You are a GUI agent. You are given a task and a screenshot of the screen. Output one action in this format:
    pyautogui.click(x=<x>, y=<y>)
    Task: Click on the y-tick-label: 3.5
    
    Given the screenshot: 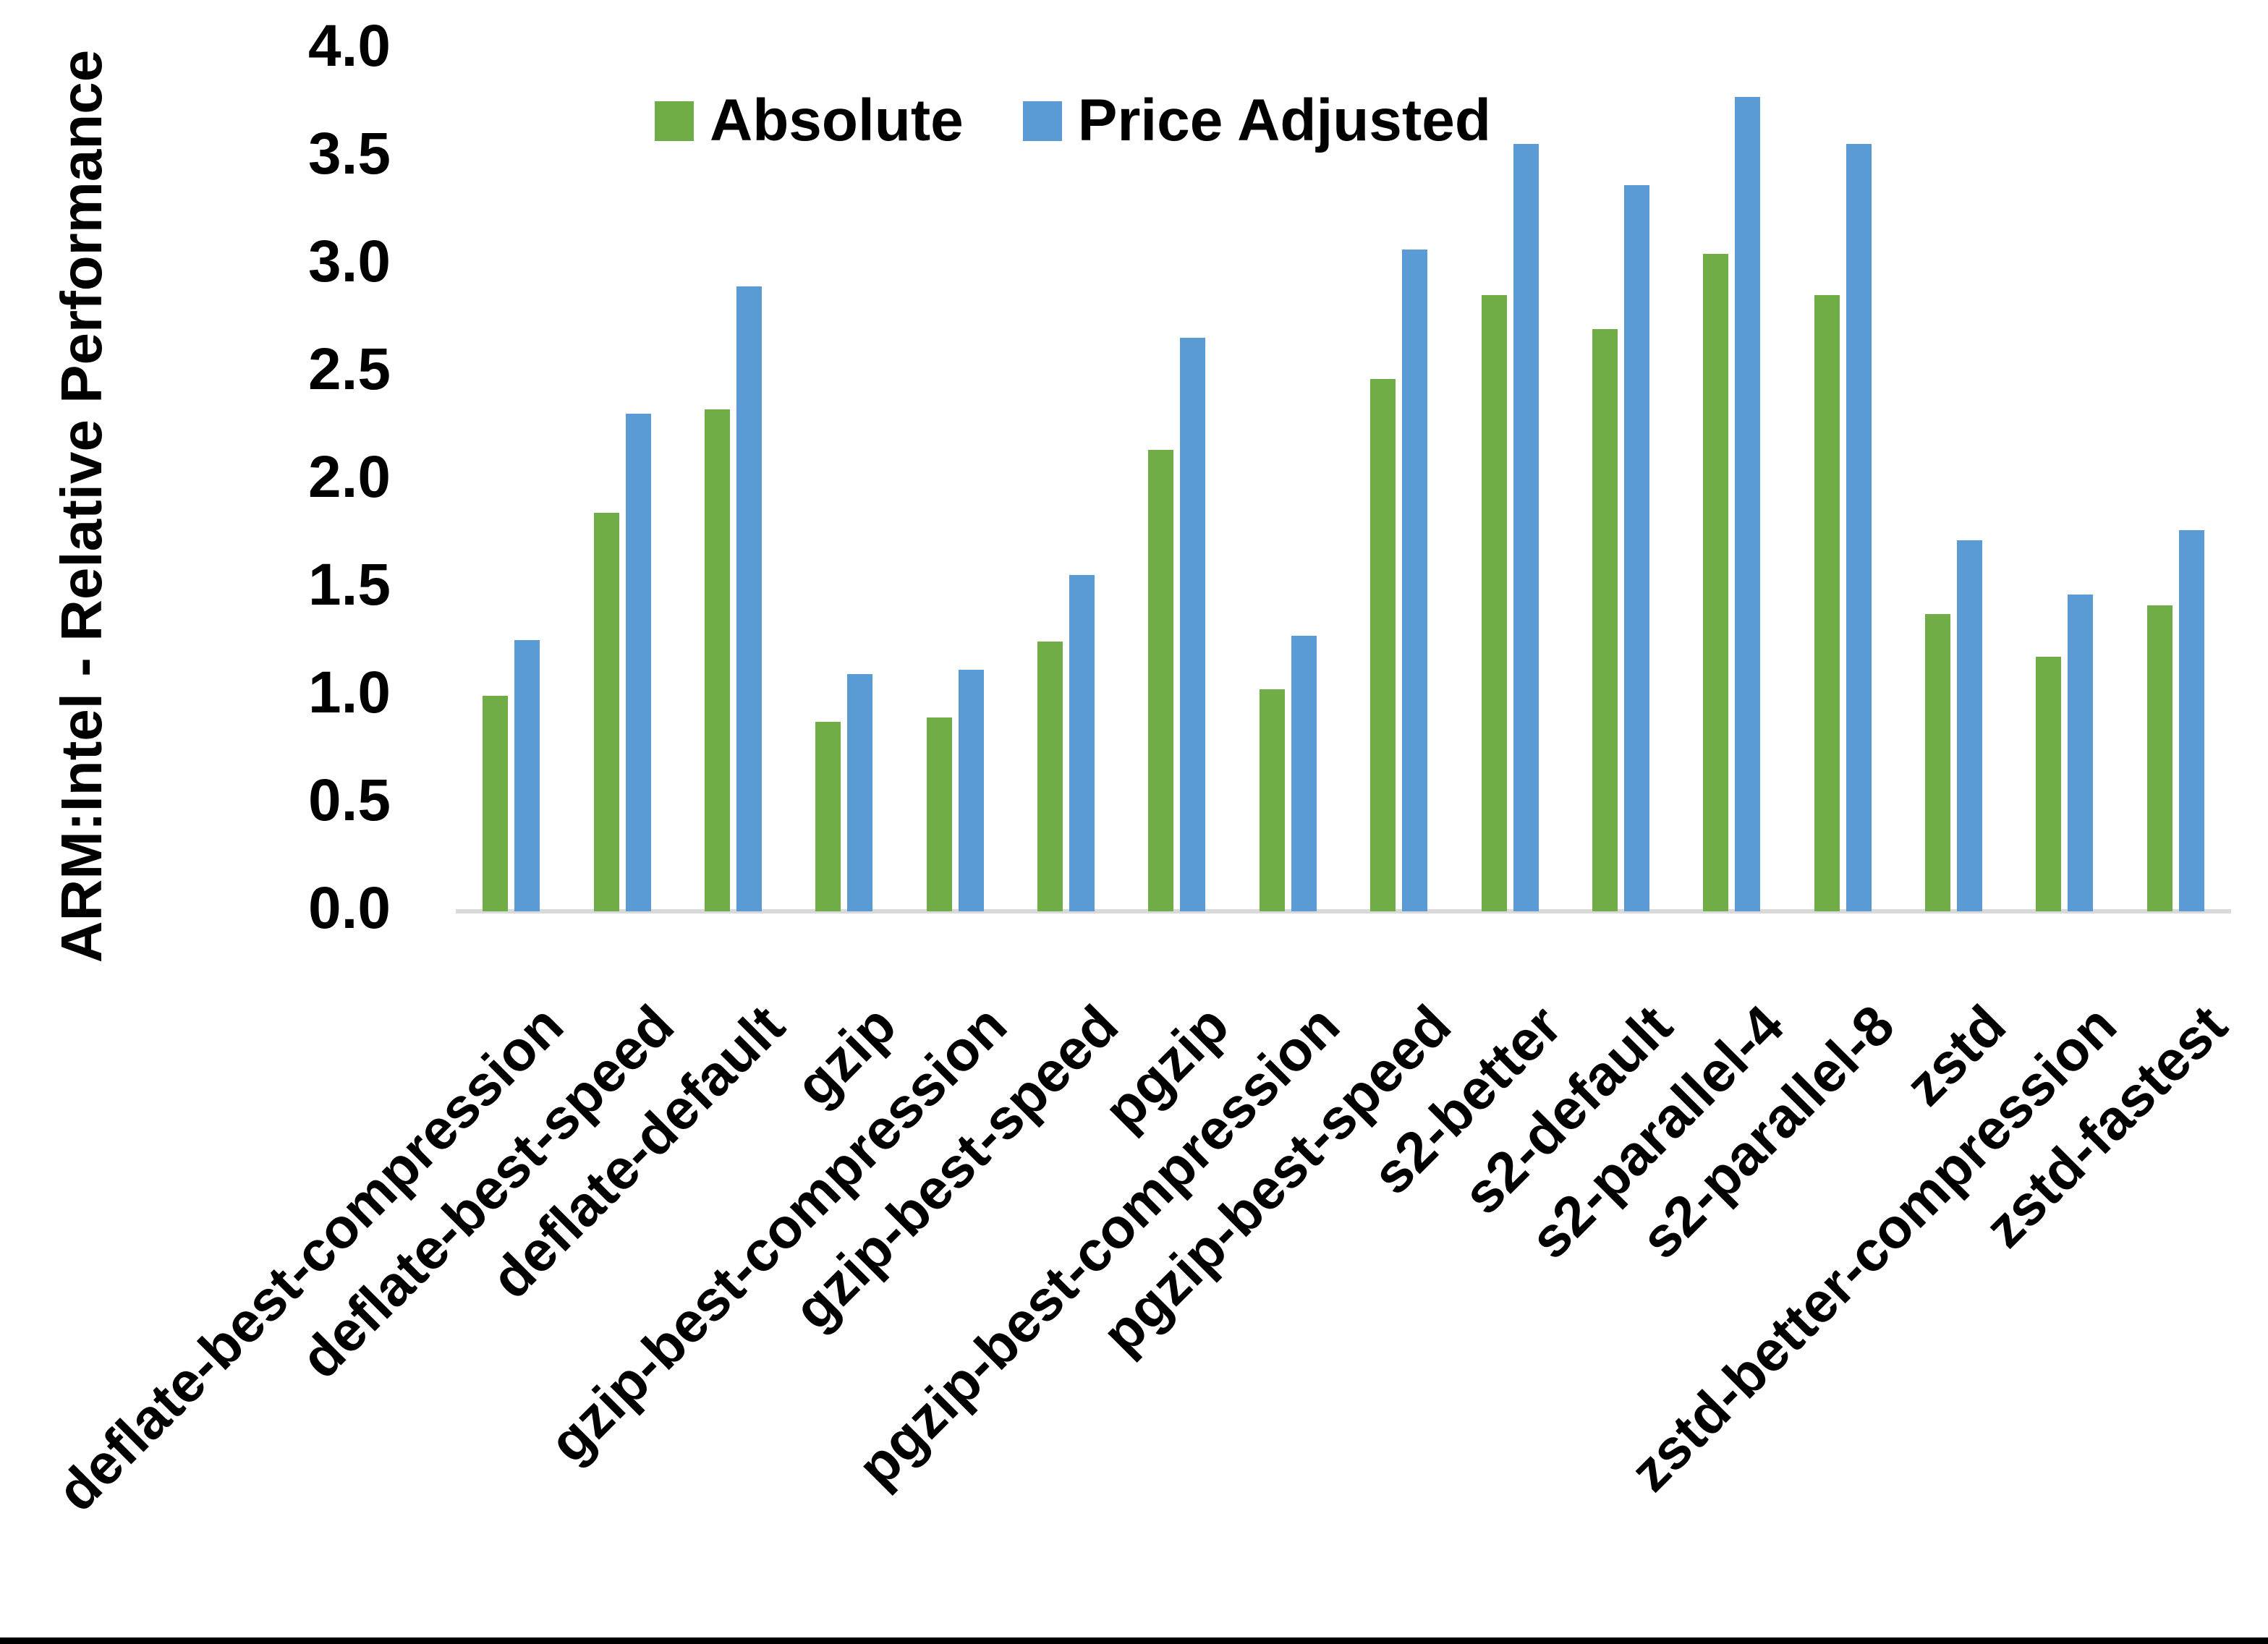 What is the action you would take?
    pyautogui.click(x=349, y=154)
    